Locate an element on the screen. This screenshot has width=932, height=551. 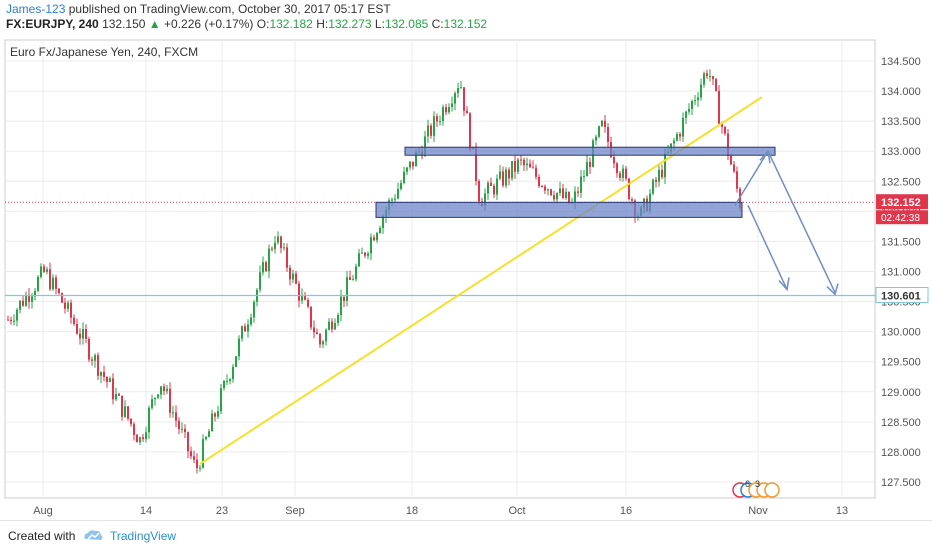
resistance-zone is located at coordinates (590, 151).